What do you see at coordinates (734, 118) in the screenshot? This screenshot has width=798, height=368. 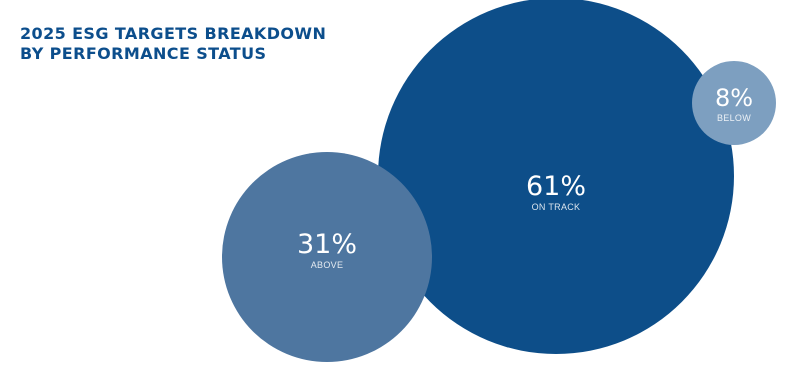 I see `bubble-below-label: BELOW` at bounding box center [734, 118].